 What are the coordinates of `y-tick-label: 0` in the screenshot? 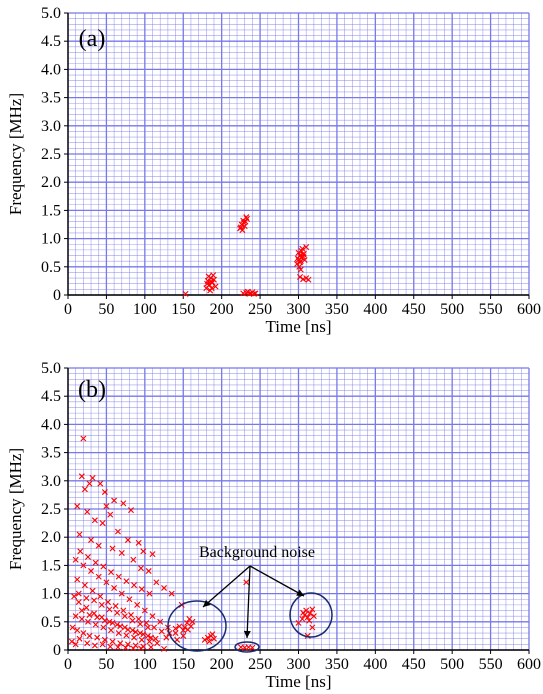 It's located at (57, 295).